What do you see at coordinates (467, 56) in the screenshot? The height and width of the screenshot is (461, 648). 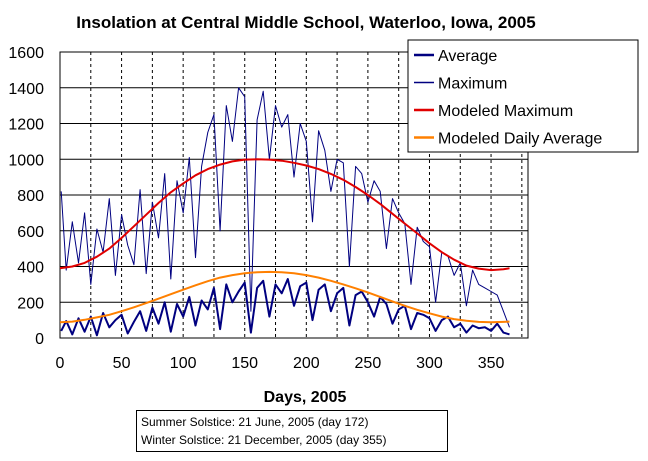 I see `legend-entry: Average` at bounding box center [467, 56].